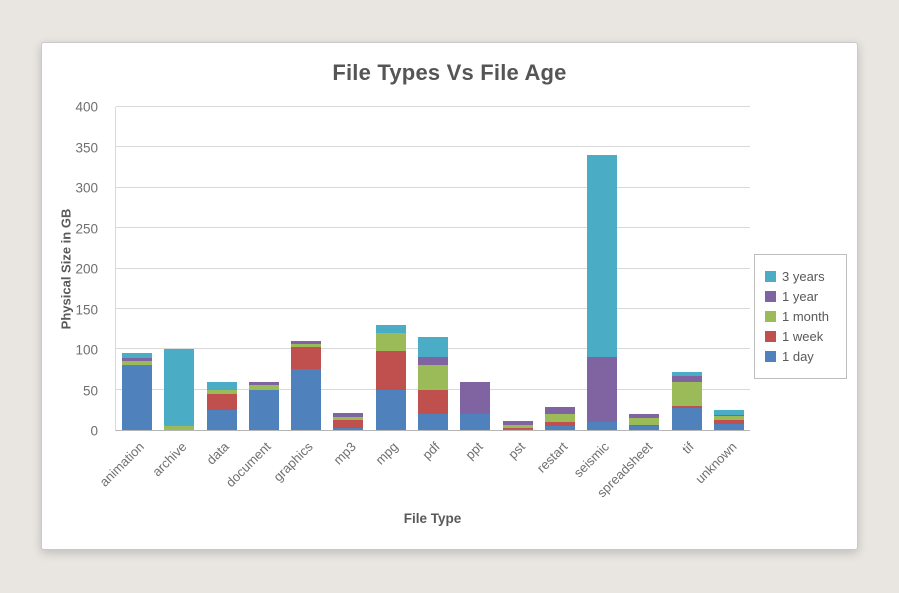 The height and width of the screenshot is (593, 899). Describe the element at coordinates (90, 390) in the screenshot. I see `y-tick-label: 50` at that location.